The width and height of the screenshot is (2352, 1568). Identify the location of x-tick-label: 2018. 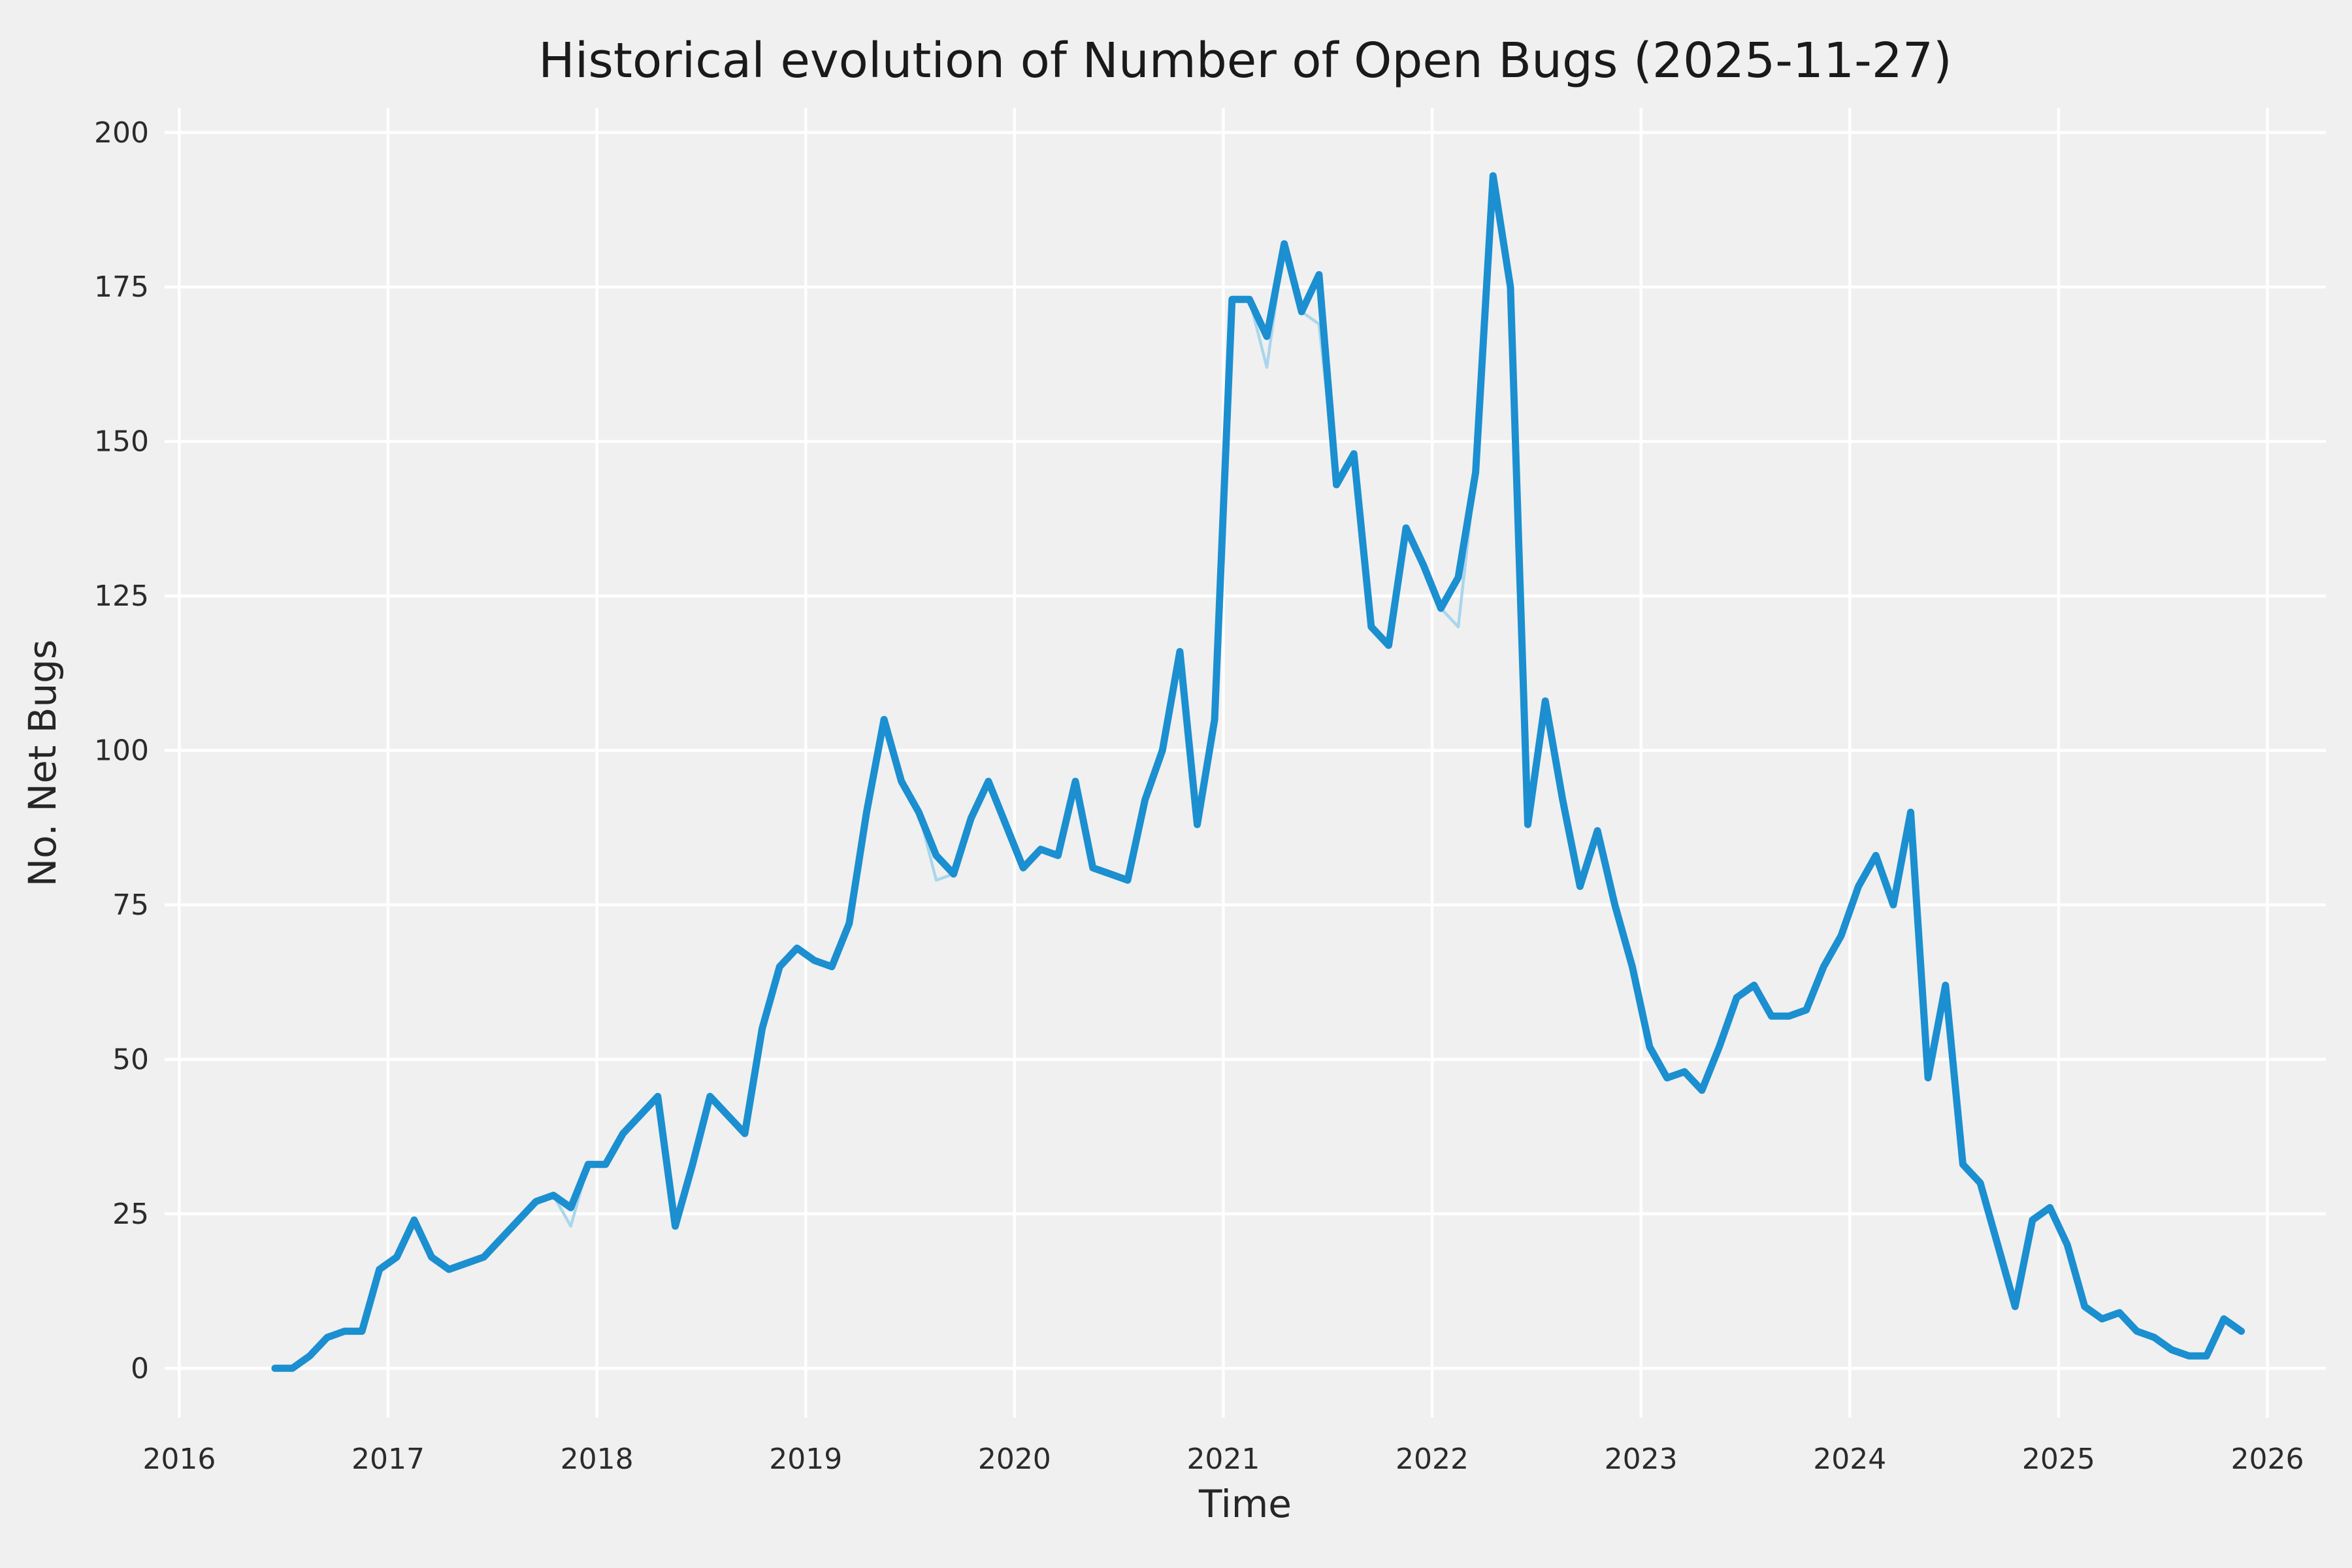
(597, 1459).